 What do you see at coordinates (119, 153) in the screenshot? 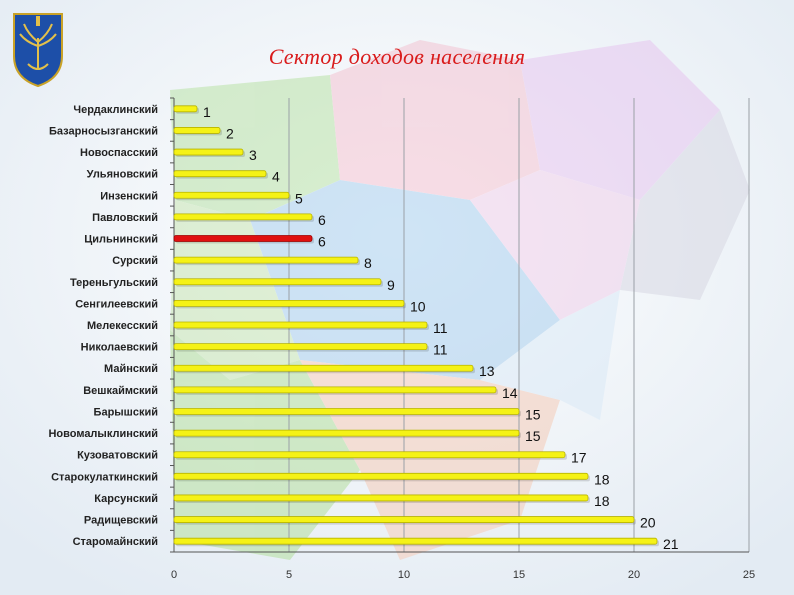
I see `category-label: Новоспасский` at bounding box center [119, 153].